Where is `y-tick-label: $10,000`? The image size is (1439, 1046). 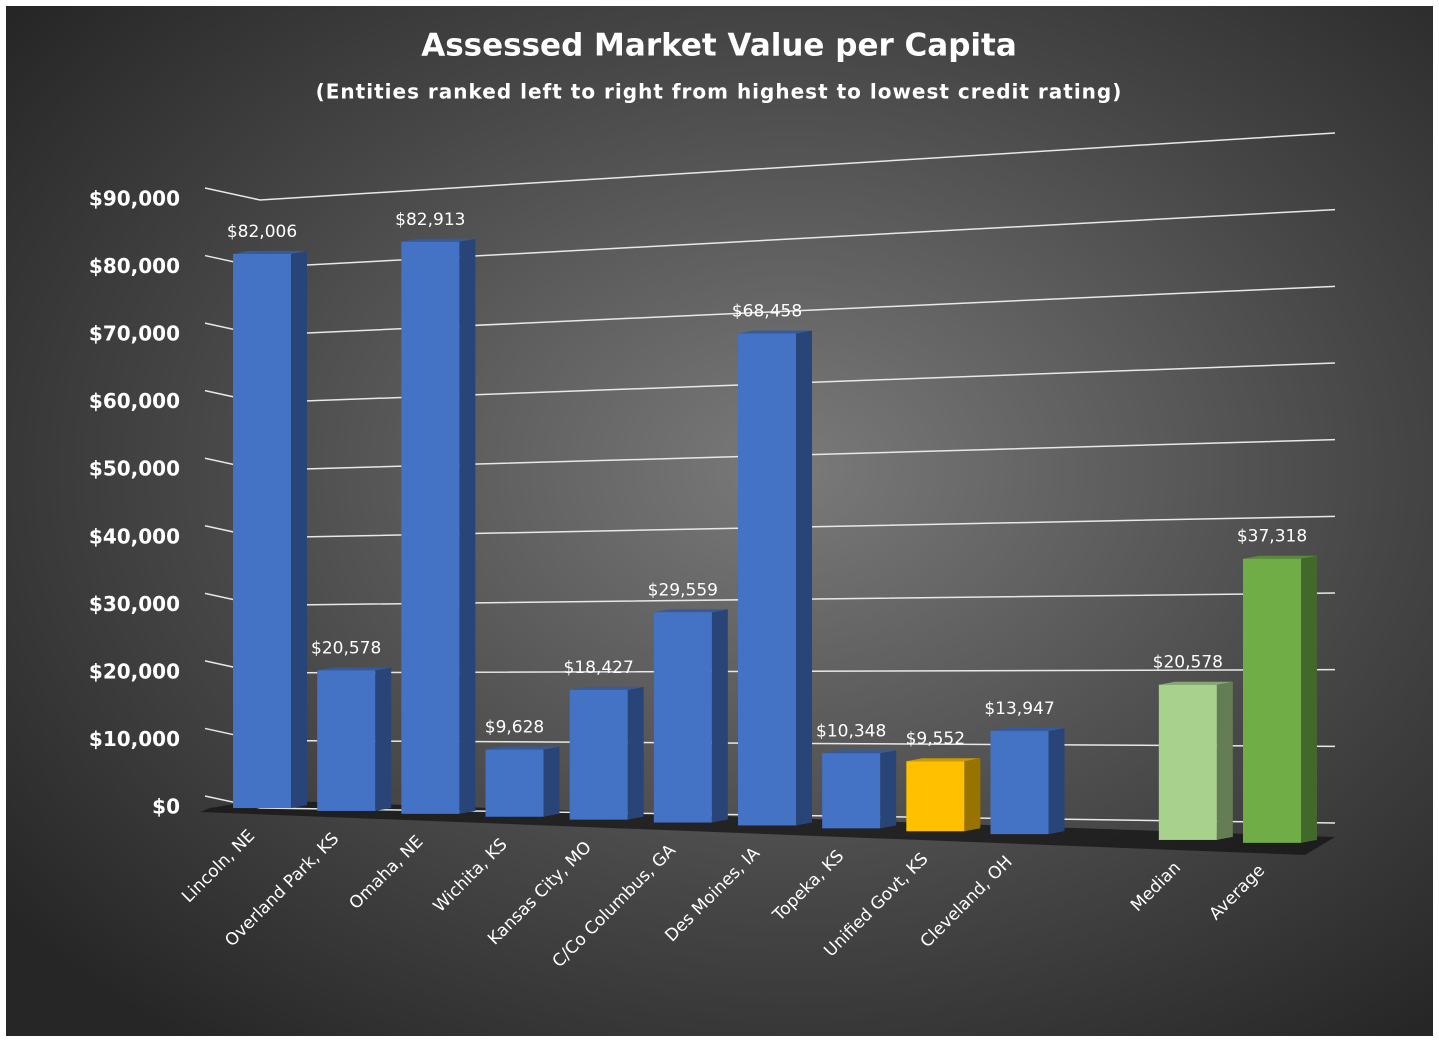 y-tick-label: $10,000 is located at coordinates (134, 739).